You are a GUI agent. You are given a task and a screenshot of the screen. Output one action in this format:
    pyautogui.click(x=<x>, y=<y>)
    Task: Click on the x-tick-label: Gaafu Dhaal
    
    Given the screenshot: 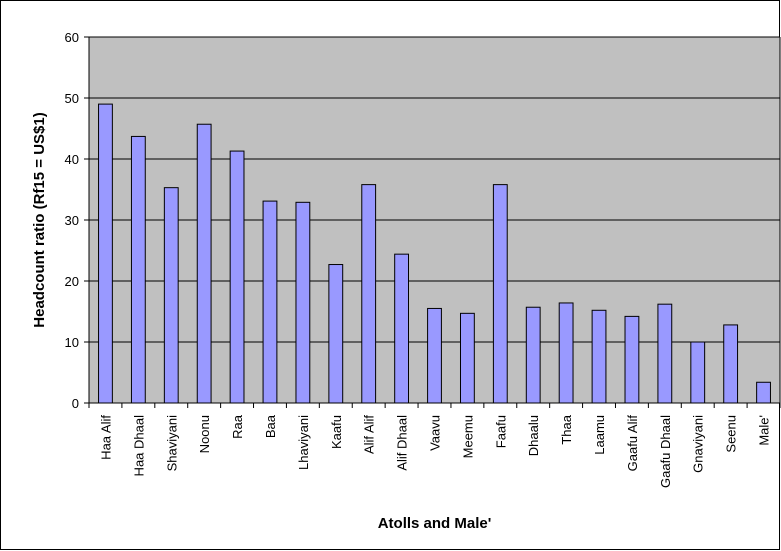 What is the action you would take?
    pyautogui.click(x=665, y=451)
    